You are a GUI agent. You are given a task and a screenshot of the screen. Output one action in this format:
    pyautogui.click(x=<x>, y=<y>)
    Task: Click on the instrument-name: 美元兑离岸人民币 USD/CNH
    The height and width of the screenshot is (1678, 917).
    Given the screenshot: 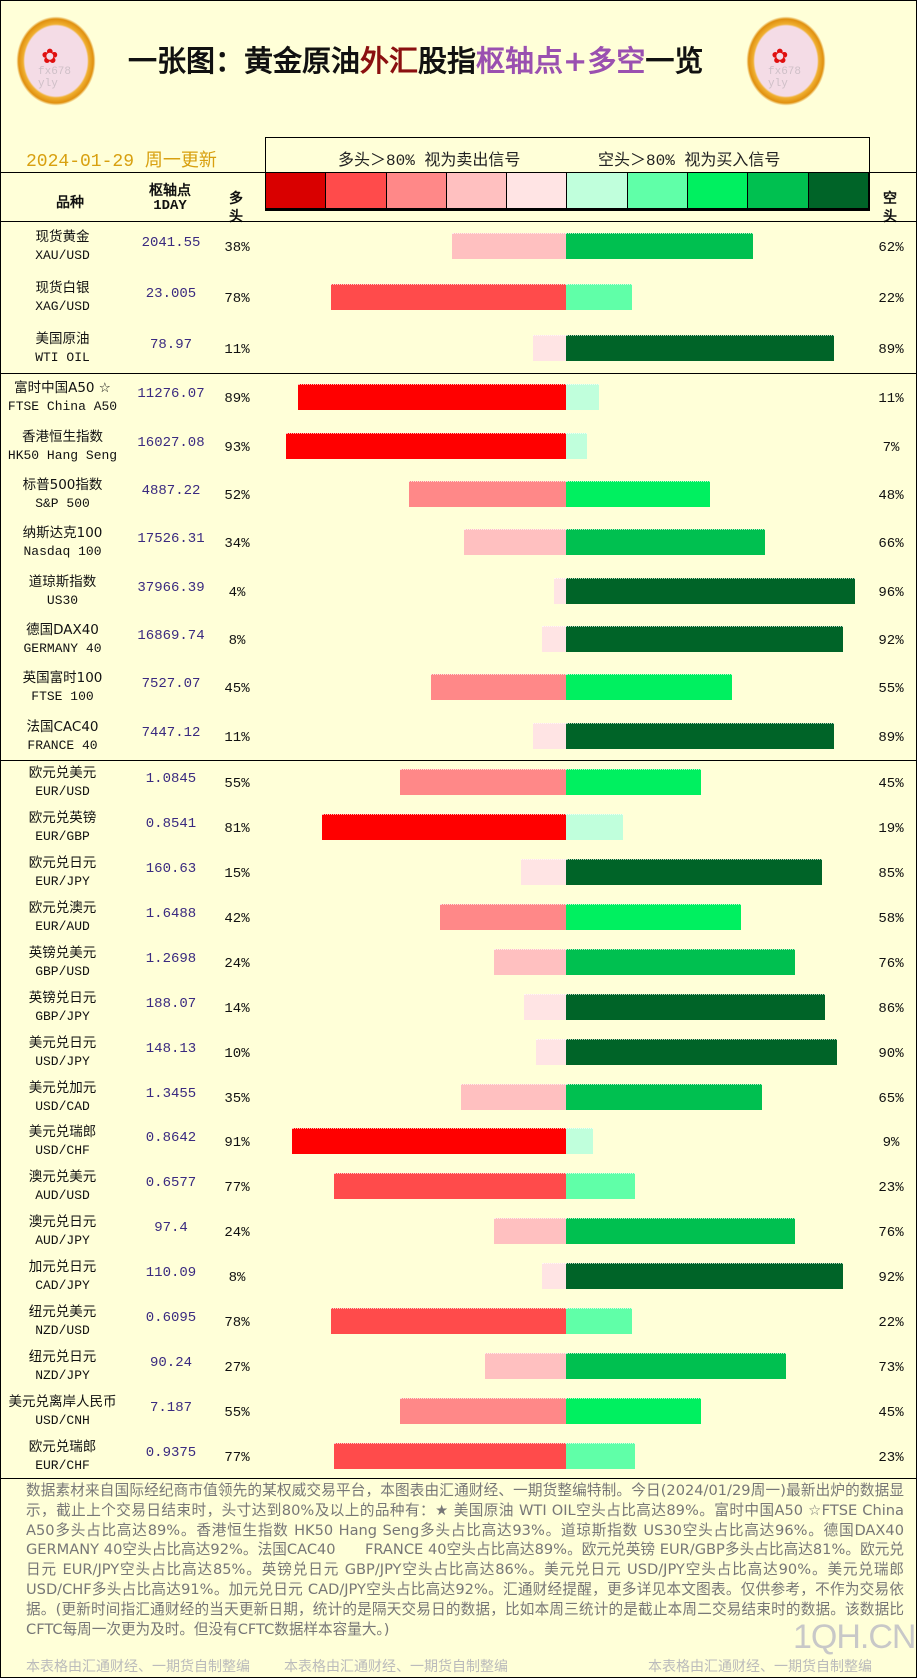 What is the action you would take?
    pyautogui.click(x=62, y=1410)
    